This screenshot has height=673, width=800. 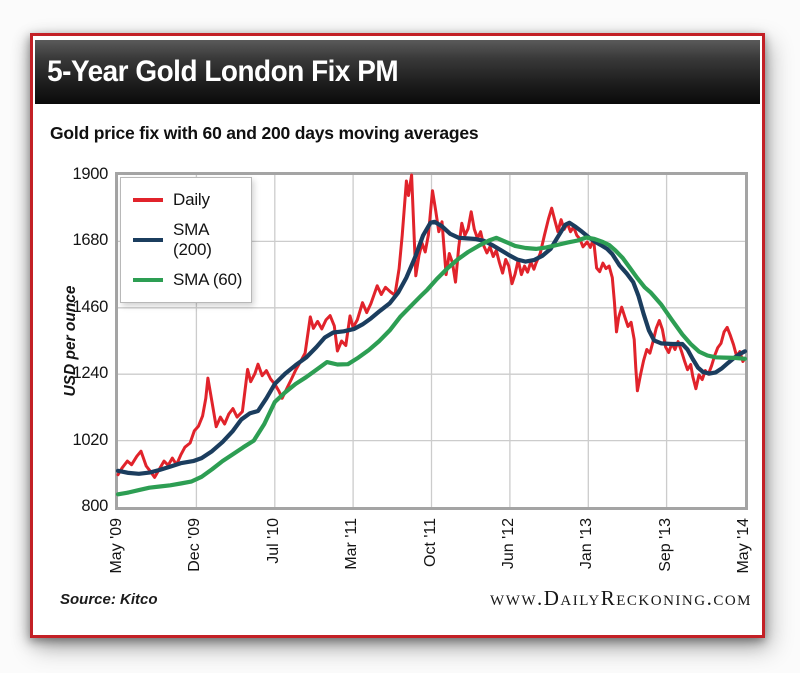 What do you see at coordinates (195, 545) in the screenshot?
I see `x-tick-label: Dec '09` at bounding box center [195, 545].